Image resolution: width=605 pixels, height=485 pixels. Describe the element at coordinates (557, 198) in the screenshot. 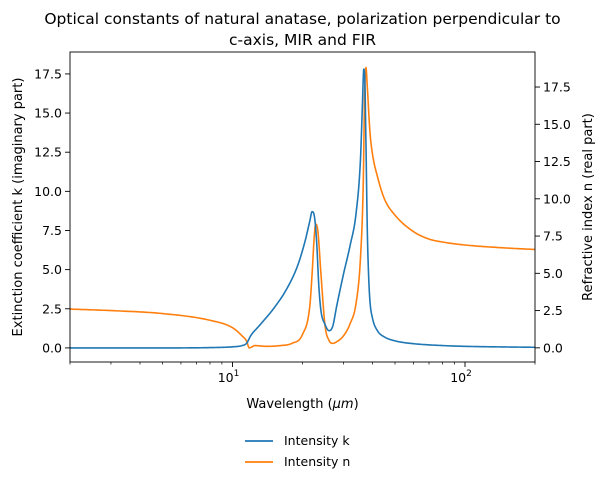

I see `right-y-tick-label-4: 10.0` at that location.